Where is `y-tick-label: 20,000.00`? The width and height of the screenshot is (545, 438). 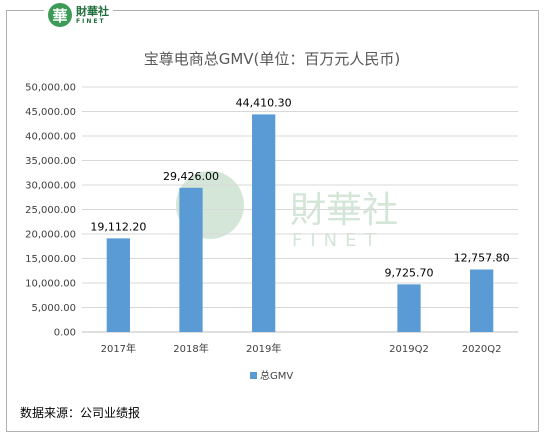 y-tick-label: 20,000.00 is located at coordinates (50, 235).